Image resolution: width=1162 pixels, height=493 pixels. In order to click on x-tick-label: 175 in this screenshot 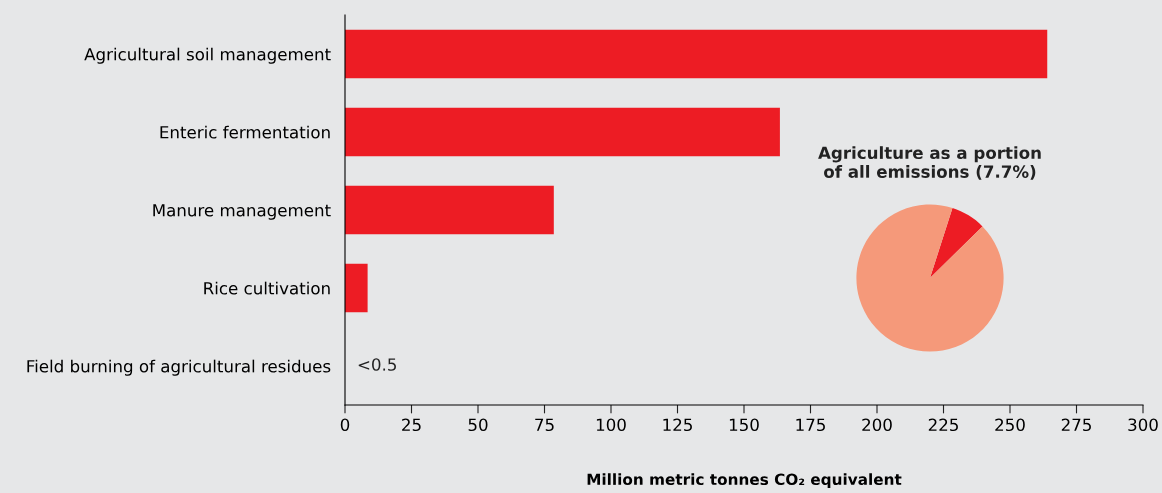, I will do `click(810, 425)`.